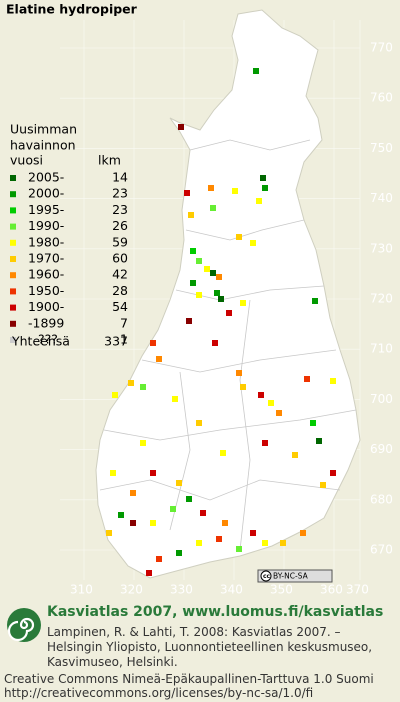  I want to click on y-grid-label: 670, so click(381, 550).